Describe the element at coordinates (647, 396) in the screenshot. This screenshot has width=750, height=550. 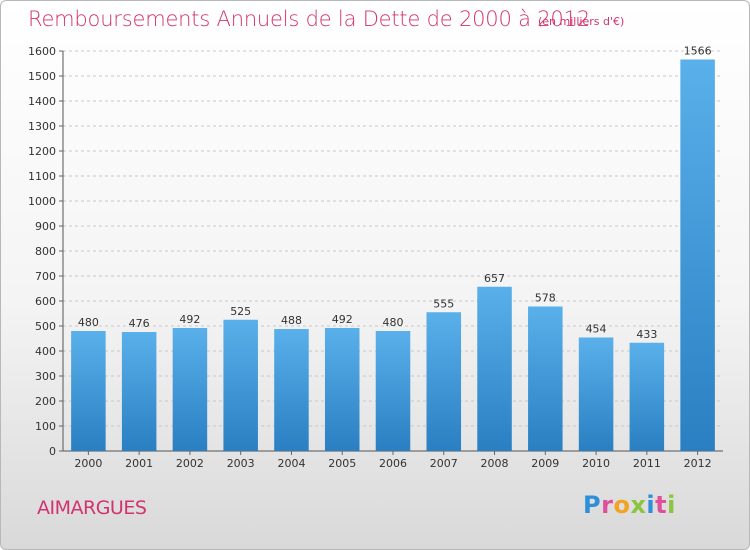
I see `bar-2011` at that location.